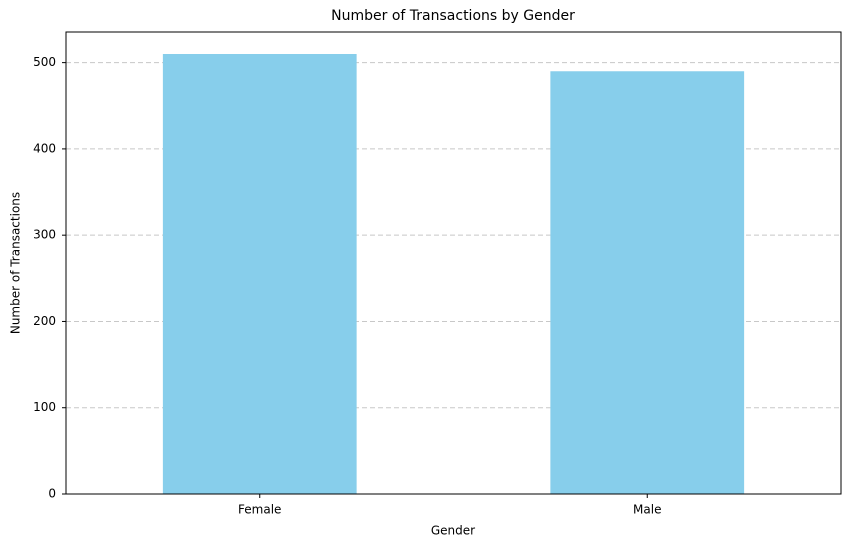 This screenshot has height=547, width=850. I want to click on x-axis-label: Gender, so click(453, 531).